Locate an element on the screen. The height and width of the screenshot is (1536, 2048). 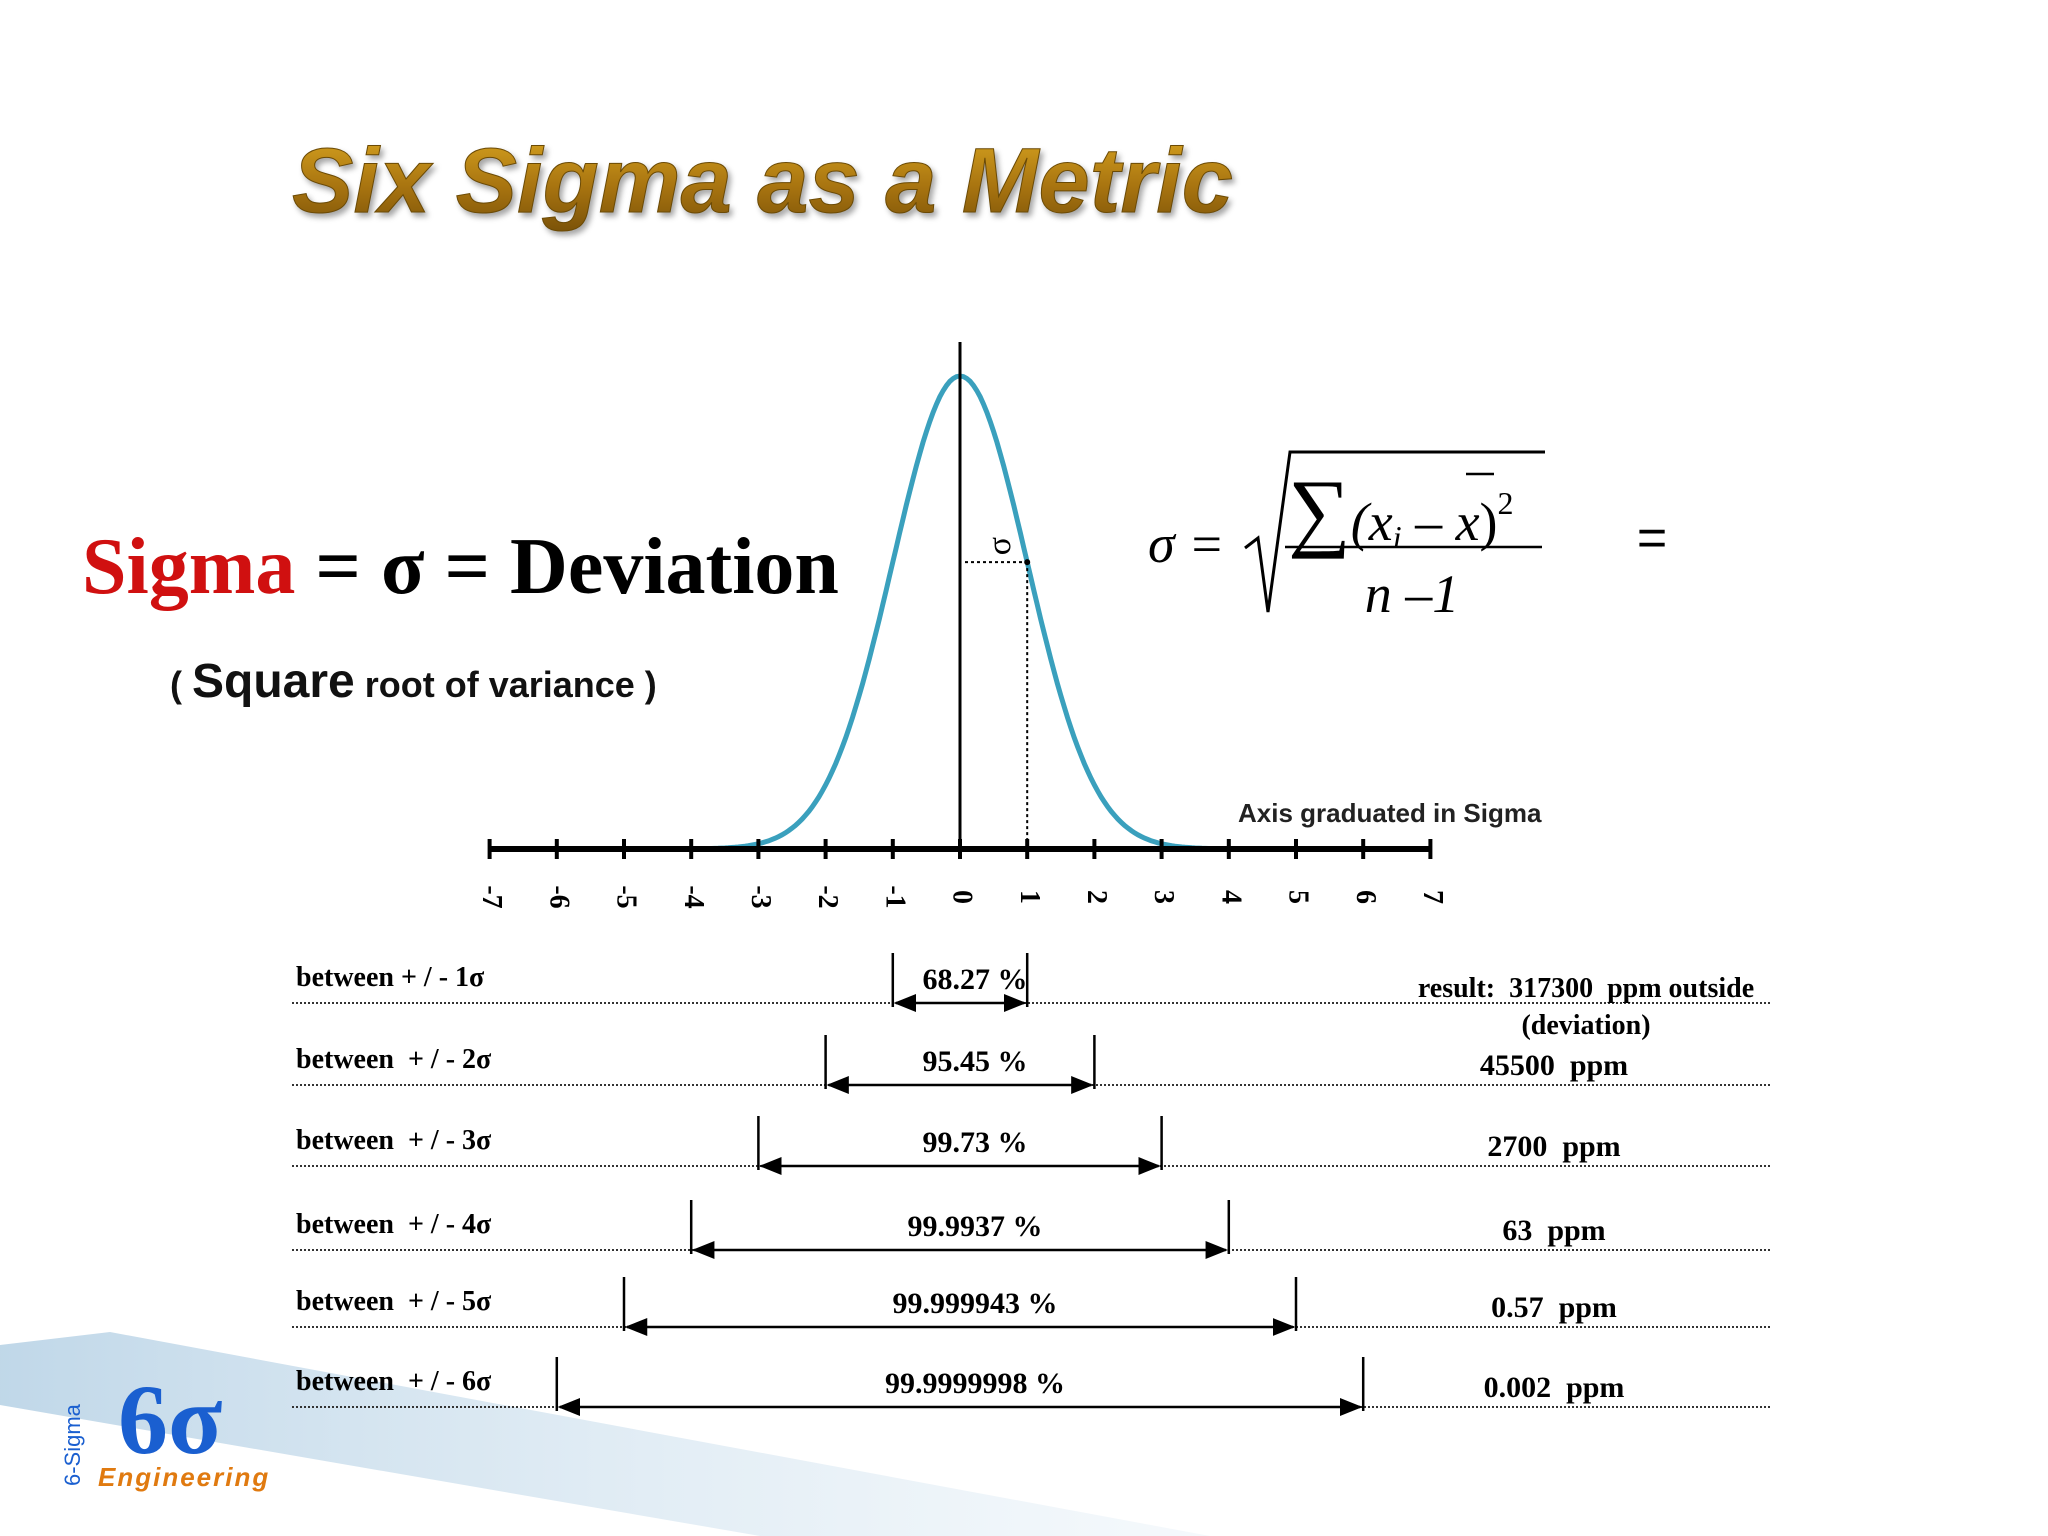
tick-label: -3 is located at coordinates (760, 896).